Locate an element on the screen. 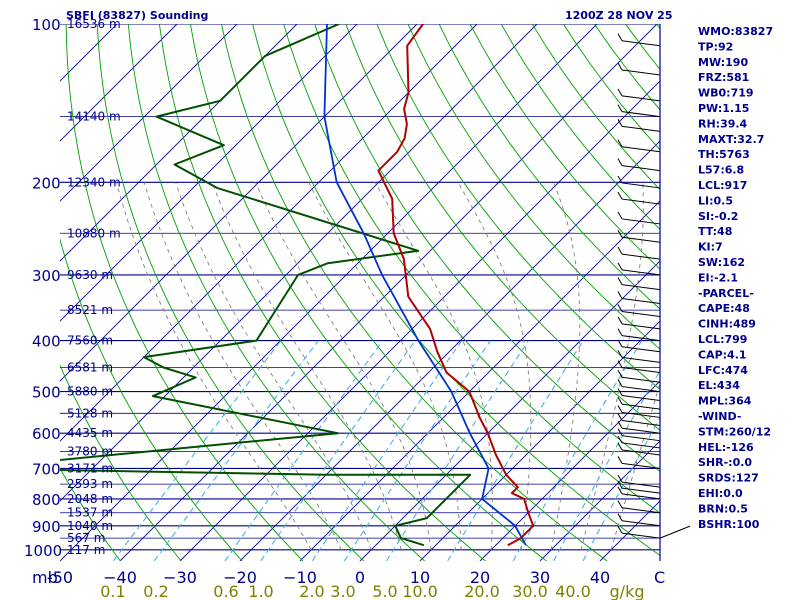 The image size is (800, 600). height-label: 117 m is located at coordinates (86, 550).